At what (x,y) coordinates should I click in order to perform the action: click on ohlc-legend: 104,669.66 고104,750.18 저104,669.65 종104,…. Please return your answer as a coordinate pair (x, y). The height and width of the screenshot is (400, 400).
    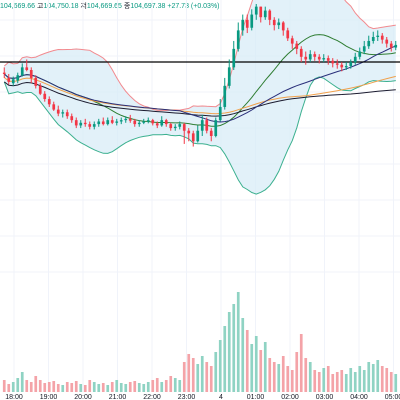
    Looking at the image, I should click on (110, 6).